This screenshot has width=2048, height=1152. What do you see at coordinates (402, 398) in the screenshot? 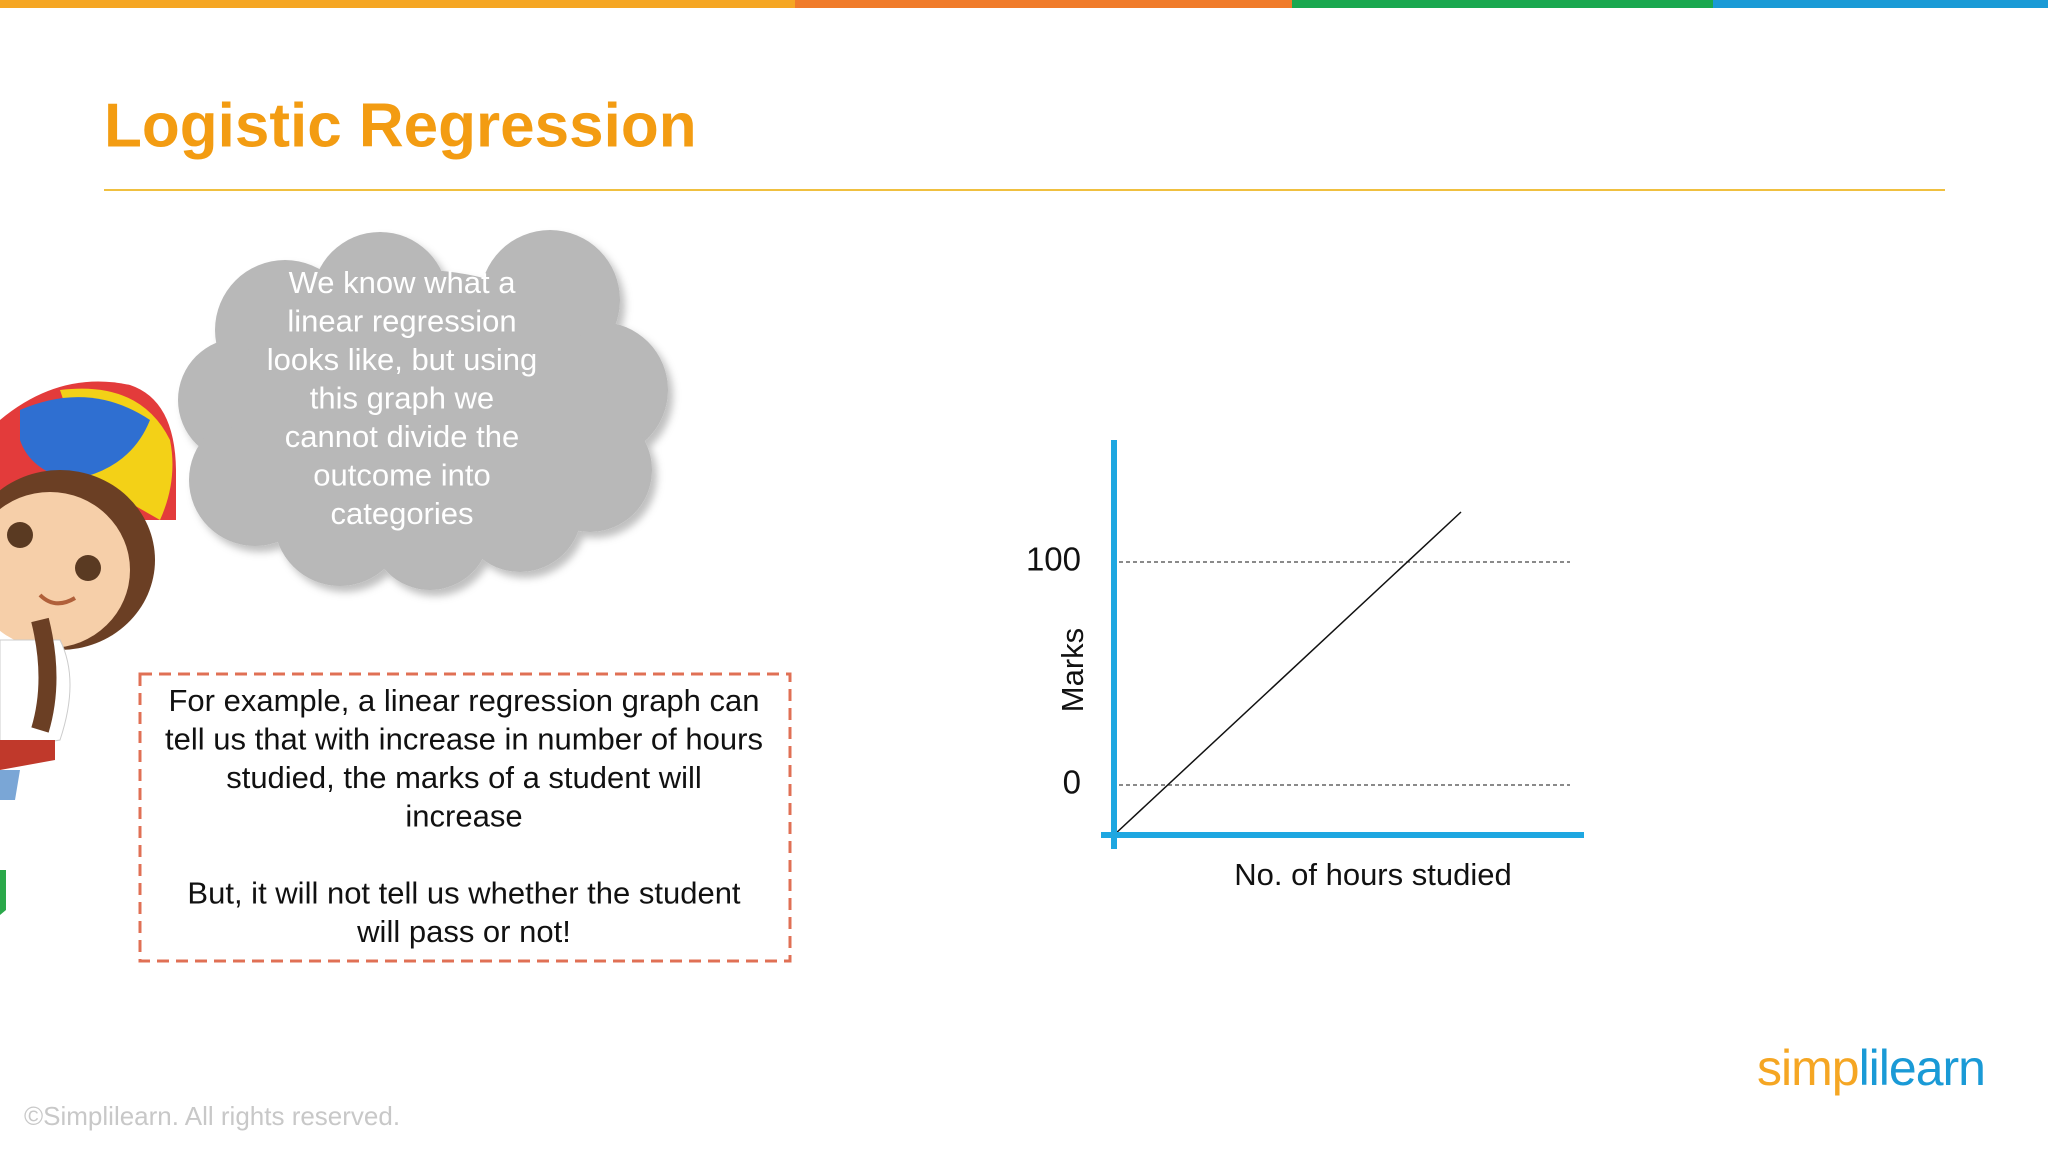
I see `cloud-line: this graph we` at bounding box center [402, 398].